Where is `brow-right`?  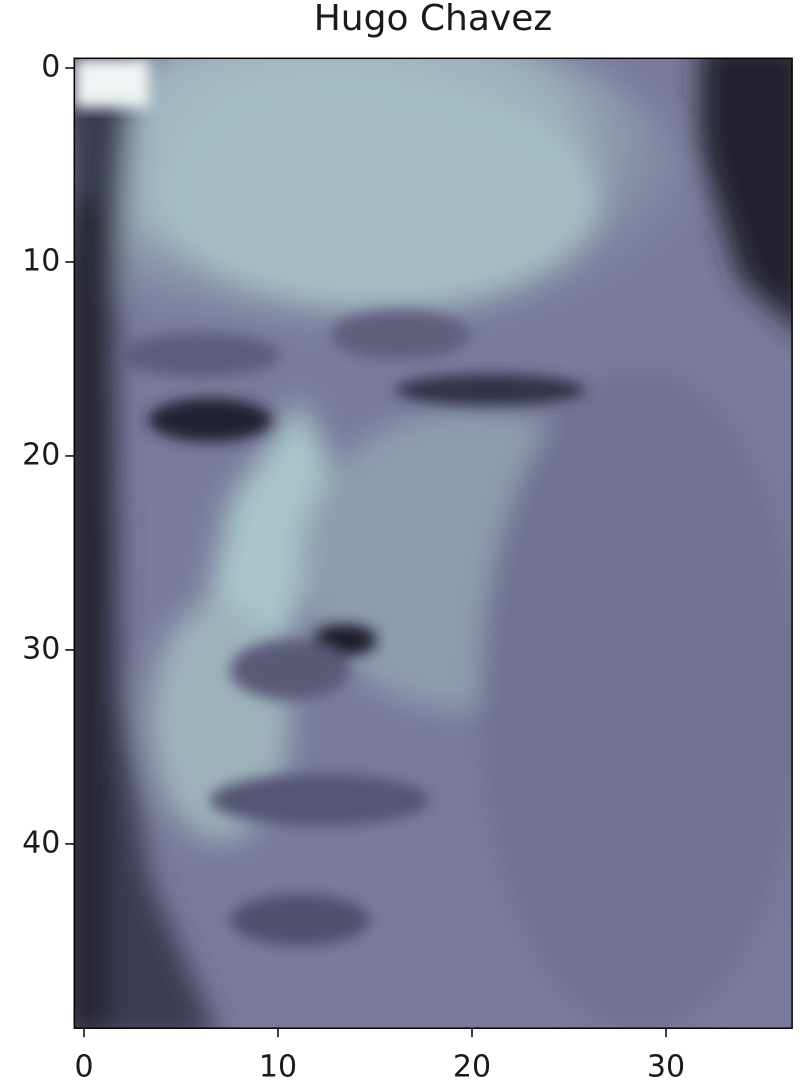
brow-right is located at coordinates (400, 335).